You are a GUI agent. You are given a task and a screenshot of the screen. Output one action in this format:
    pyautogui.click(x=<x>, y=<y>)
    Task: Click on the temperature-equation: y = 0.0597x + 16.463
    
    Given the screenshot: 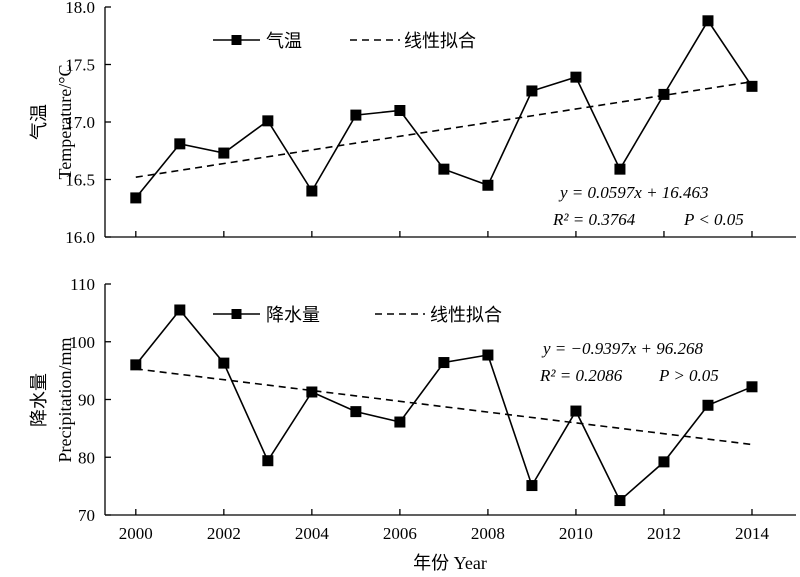 What is the action you would take?
    pyautogui.click(x=633, y=192)
    